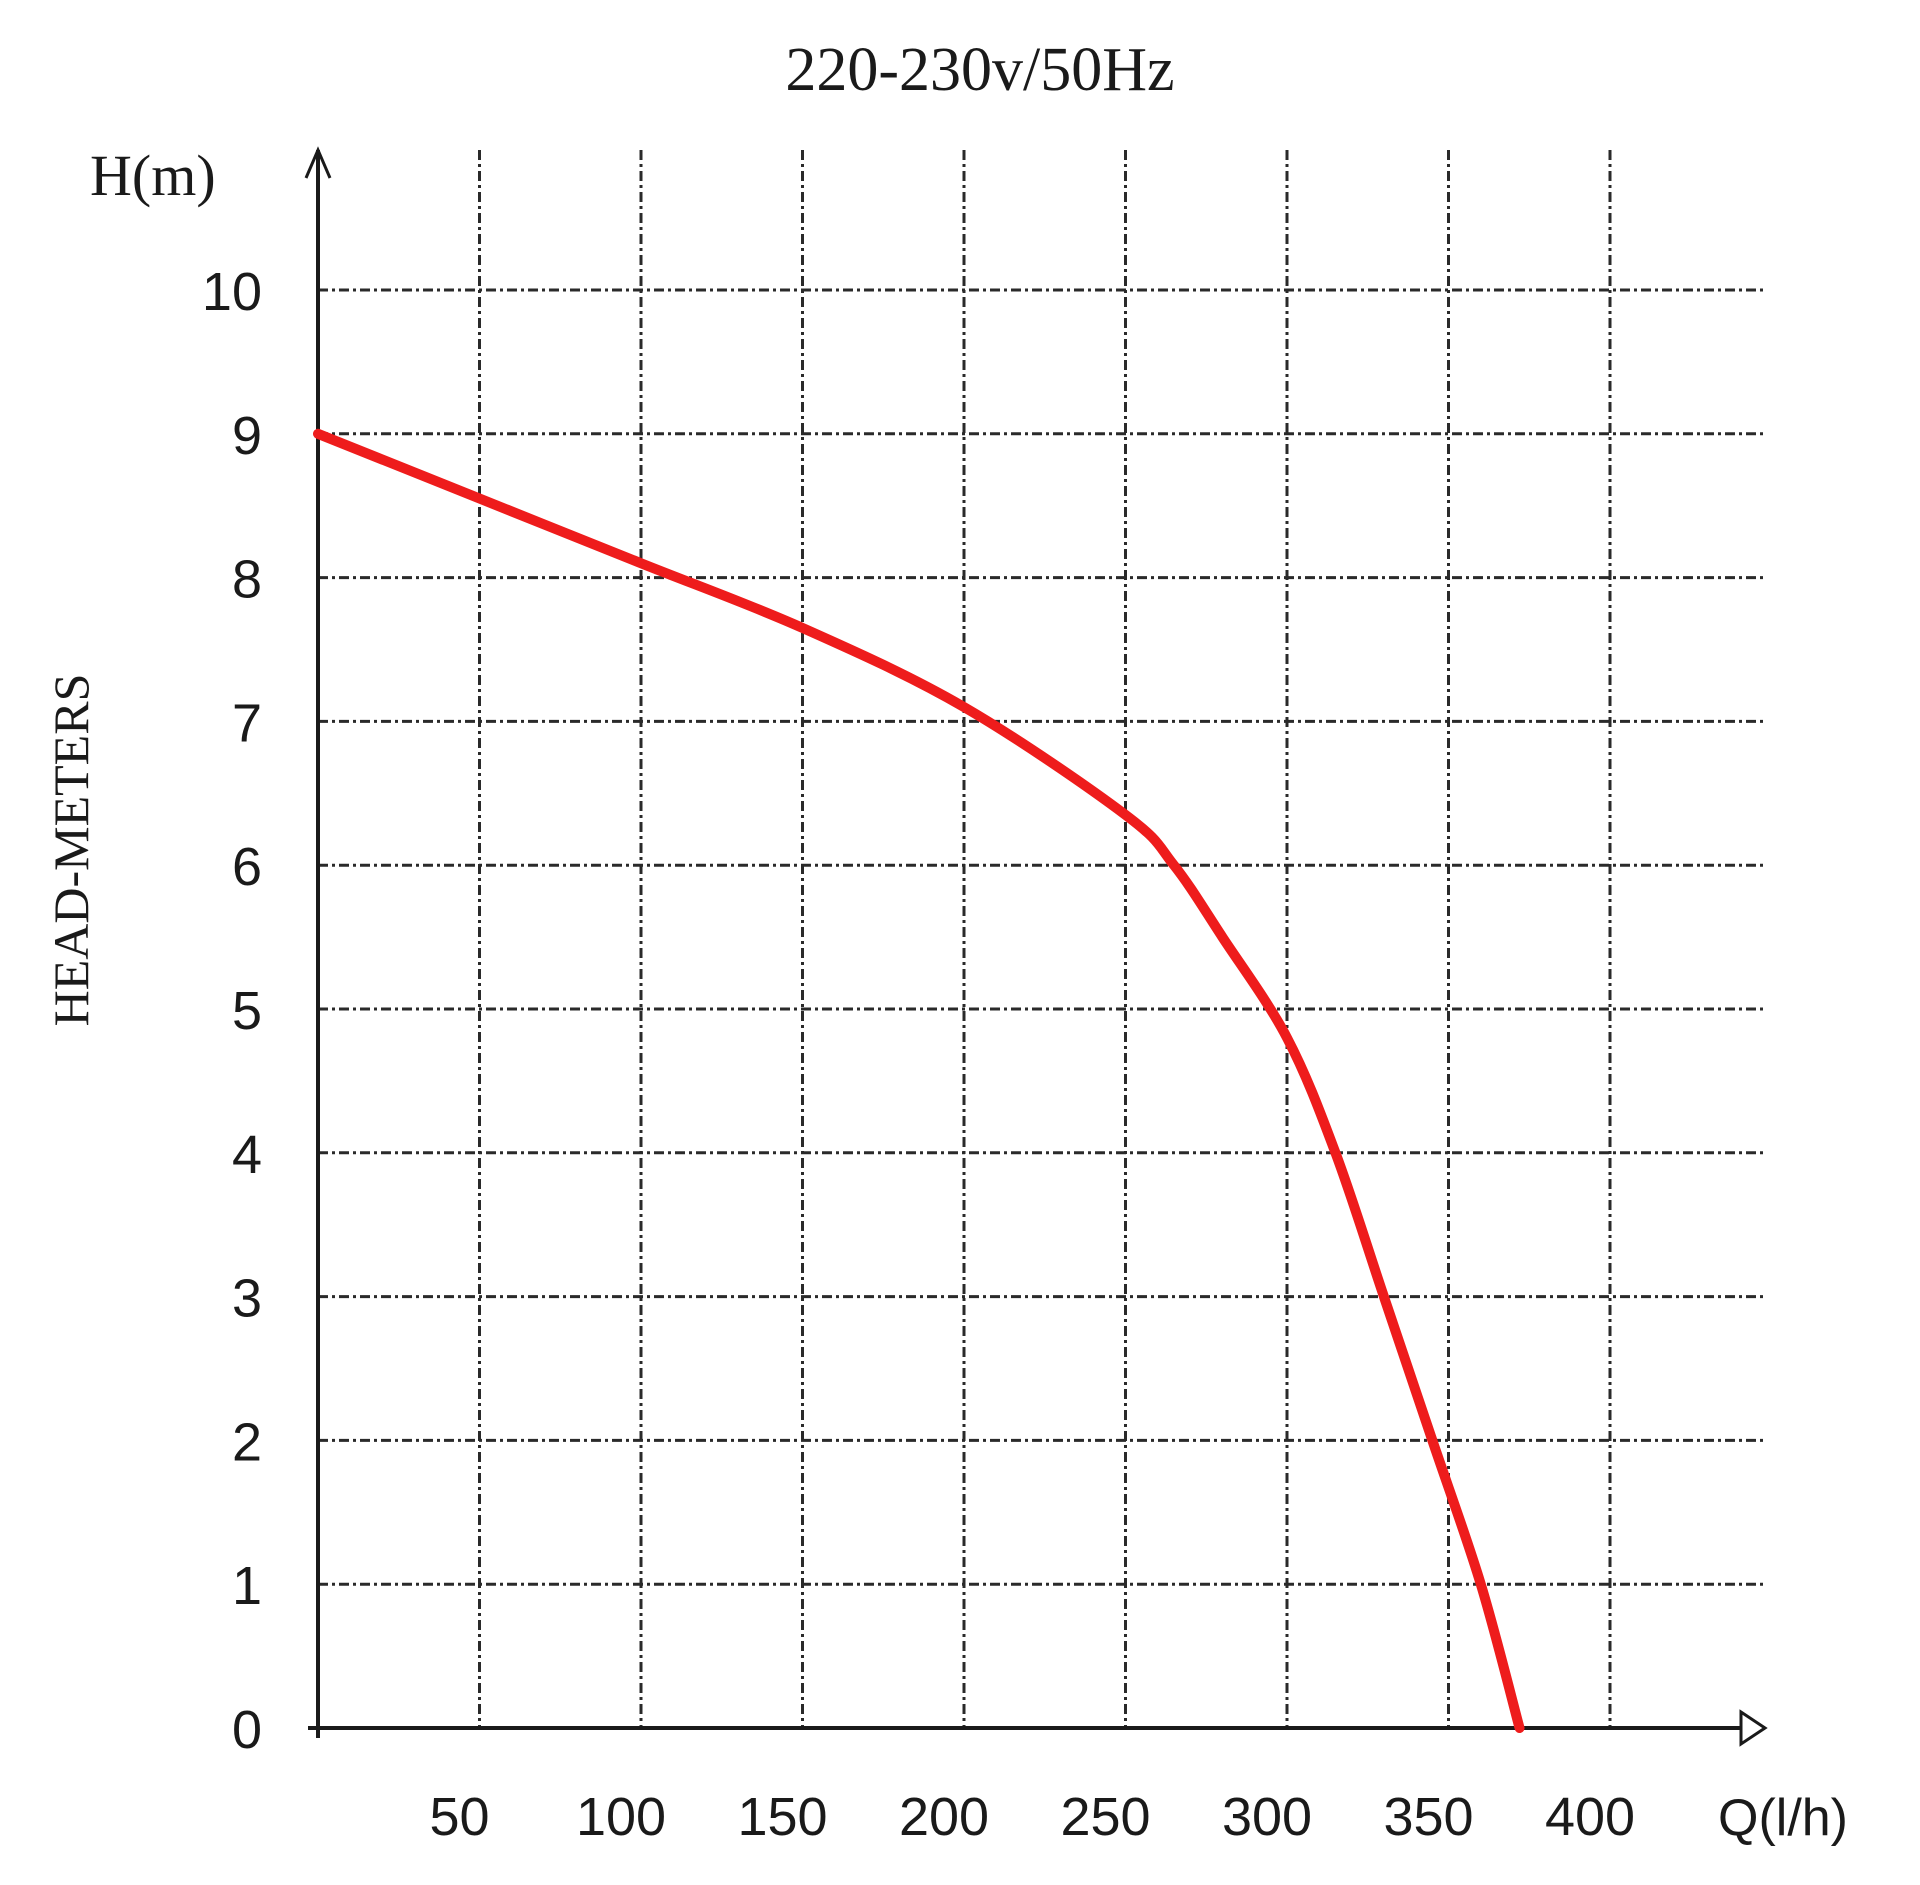 The image size is (1920, 1885). What do you see at coordinates (247, 436) in the screenshot?
I see `y-tick-label: 9` at bounding box center [247, 436].